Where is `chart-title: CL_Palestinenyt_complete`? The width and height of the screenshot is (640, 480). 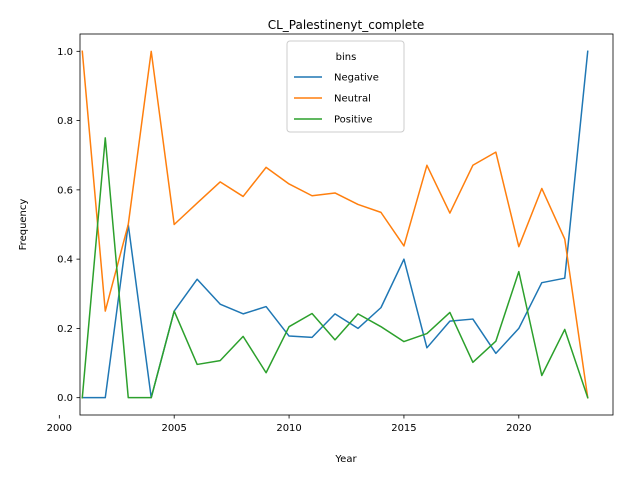 chart-title: CL_Palestinenyt_complete is located at coordinates (346, 25).